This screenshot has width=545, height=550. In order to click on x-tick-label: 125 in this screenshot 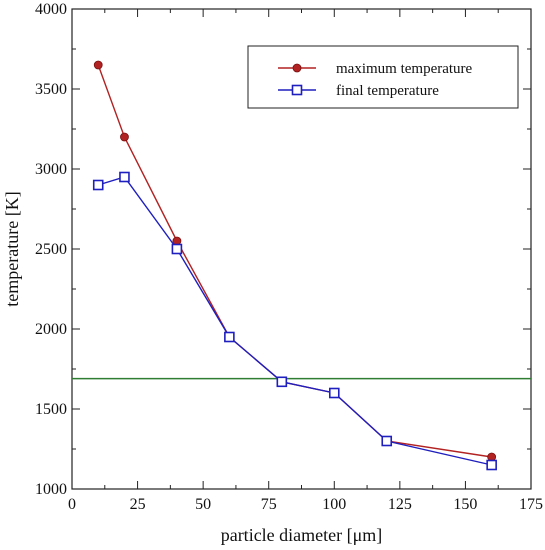, I will do `click(400, 504)`.